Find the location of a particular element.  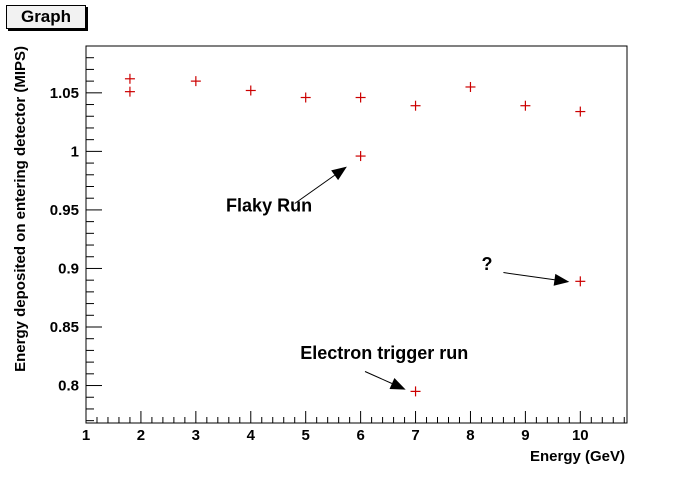

annotation-label: Flaky Run is located at coordinates (269, 206).